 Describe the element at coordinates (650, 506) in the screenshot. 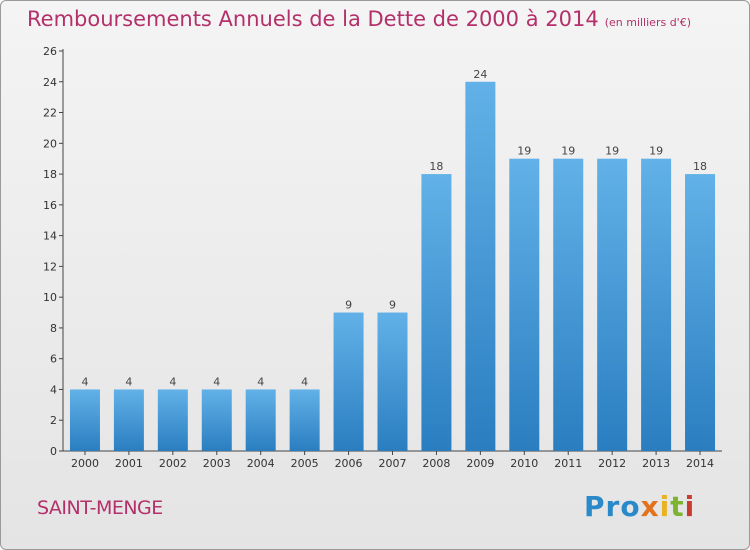

I see `logo-part-2: x` at that location.